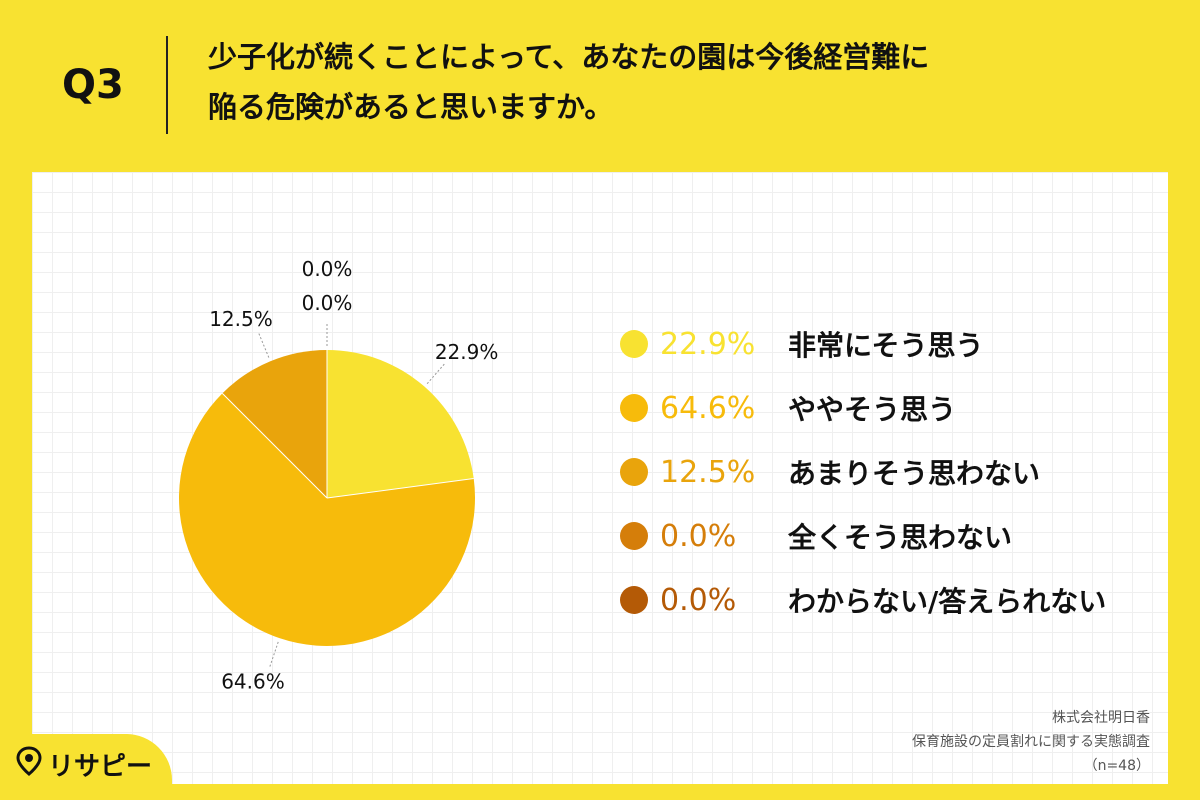 The image size is (1200, 800). What do you see at coordinates (1101, 718) in the screenshot?
I see `source-company: 株式会社明日香` at bounding box center [1101, 718].